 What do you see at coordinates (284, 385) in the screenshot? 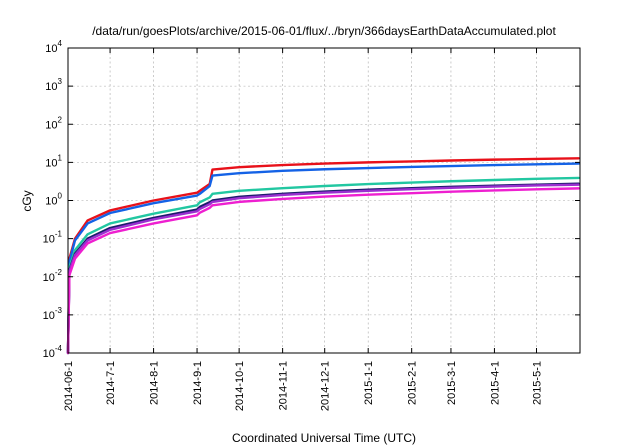
I see `x-tick-label: 2014-11-1` at bounding box center [284, 385].